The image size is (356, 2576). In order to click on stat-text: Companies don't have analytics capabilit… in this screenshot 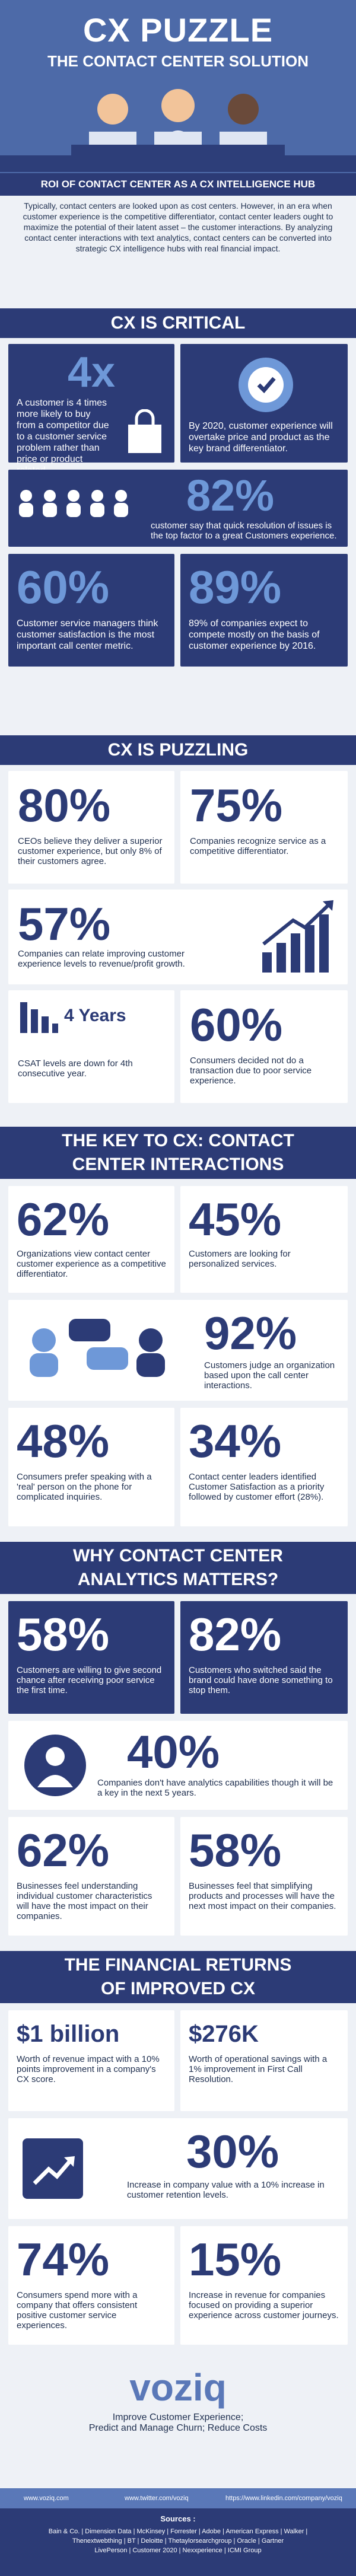, I will do `click(215, 1788)`.